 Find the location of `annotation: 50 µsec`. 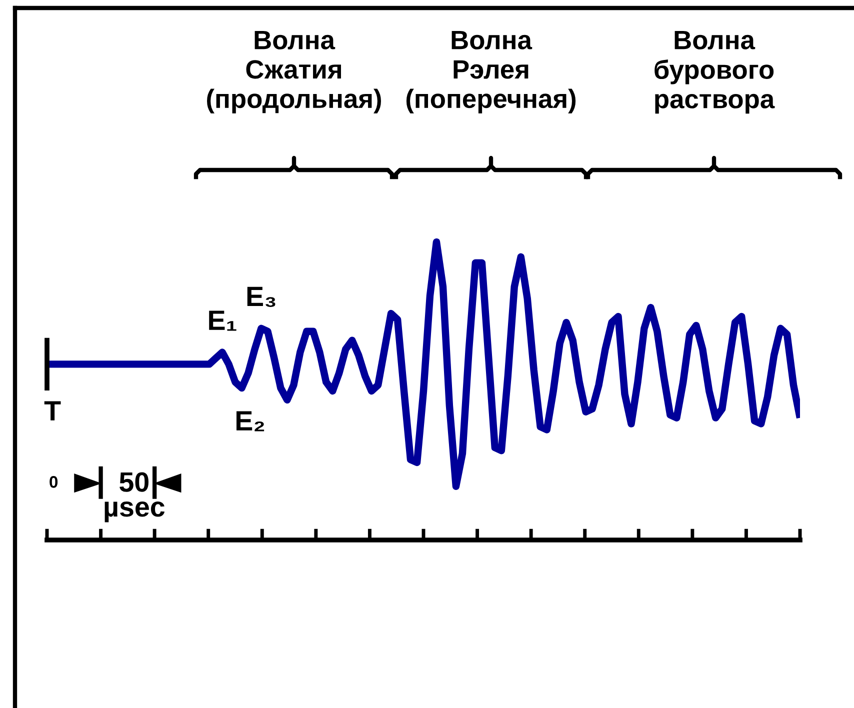

annotation: 50 µsec is located at coordinates (134, 497).